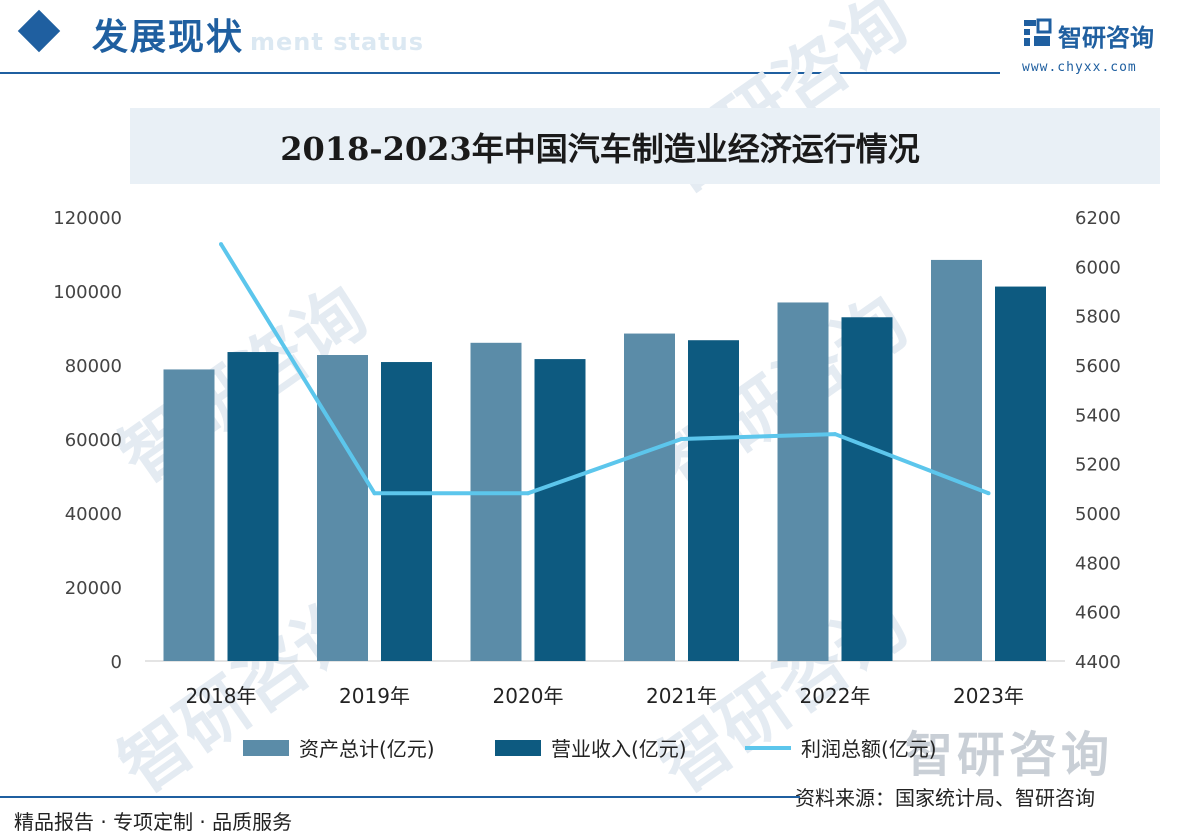 Image resolution: width=1200 pixels, height=835 pixels. What do you see at coordinates (168, 37) in the screenshot?
I see `section-title: 发展现状` at bounding box center [168, 37].